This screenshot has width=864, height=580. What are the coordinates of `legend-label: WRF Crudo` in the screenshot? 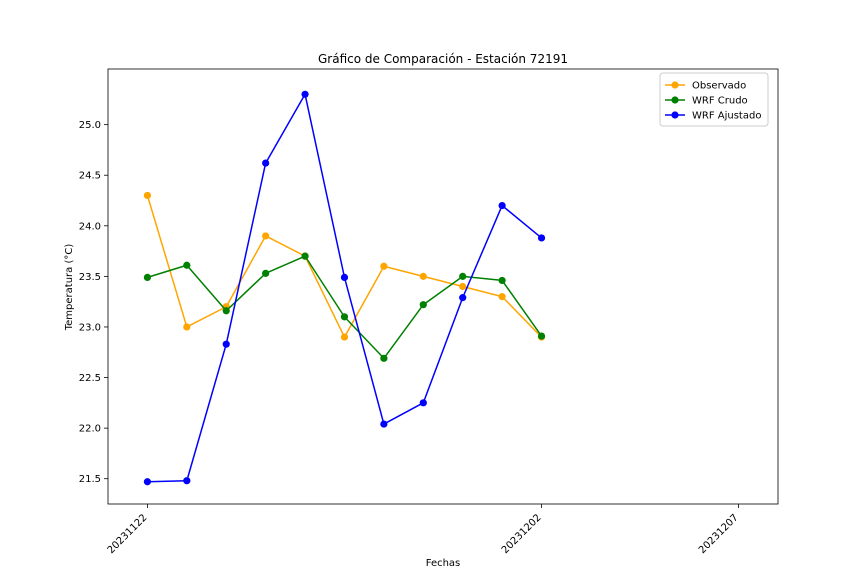 It's located at (720, 101).